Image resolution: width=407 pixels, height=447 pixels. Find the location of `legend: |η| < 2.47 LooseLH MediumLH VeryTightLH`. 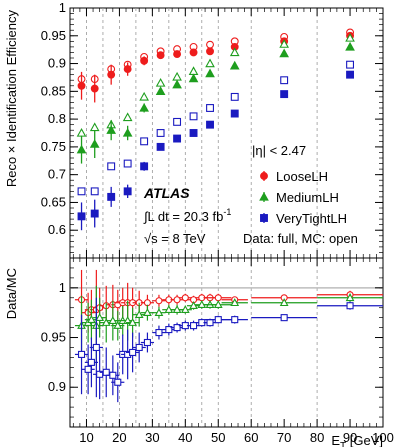

legend: |η| < 2.47 LooseLH MediumLH VeryTightLH is located at coordinates (299, 184).